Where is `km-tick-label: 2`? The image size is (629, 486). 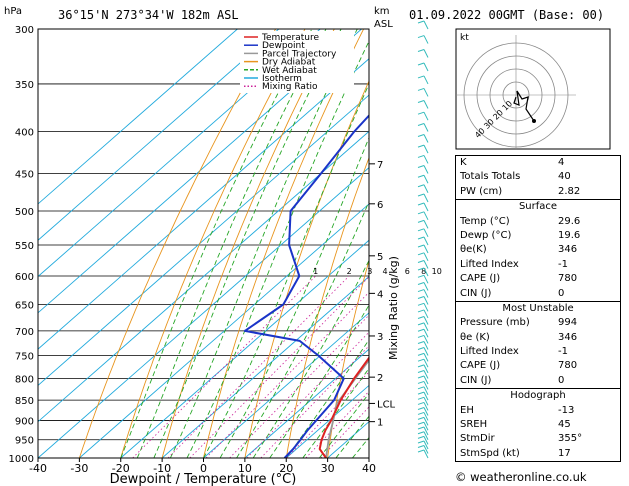
km-tick-label: 2 is located at coordinates (380, 378).